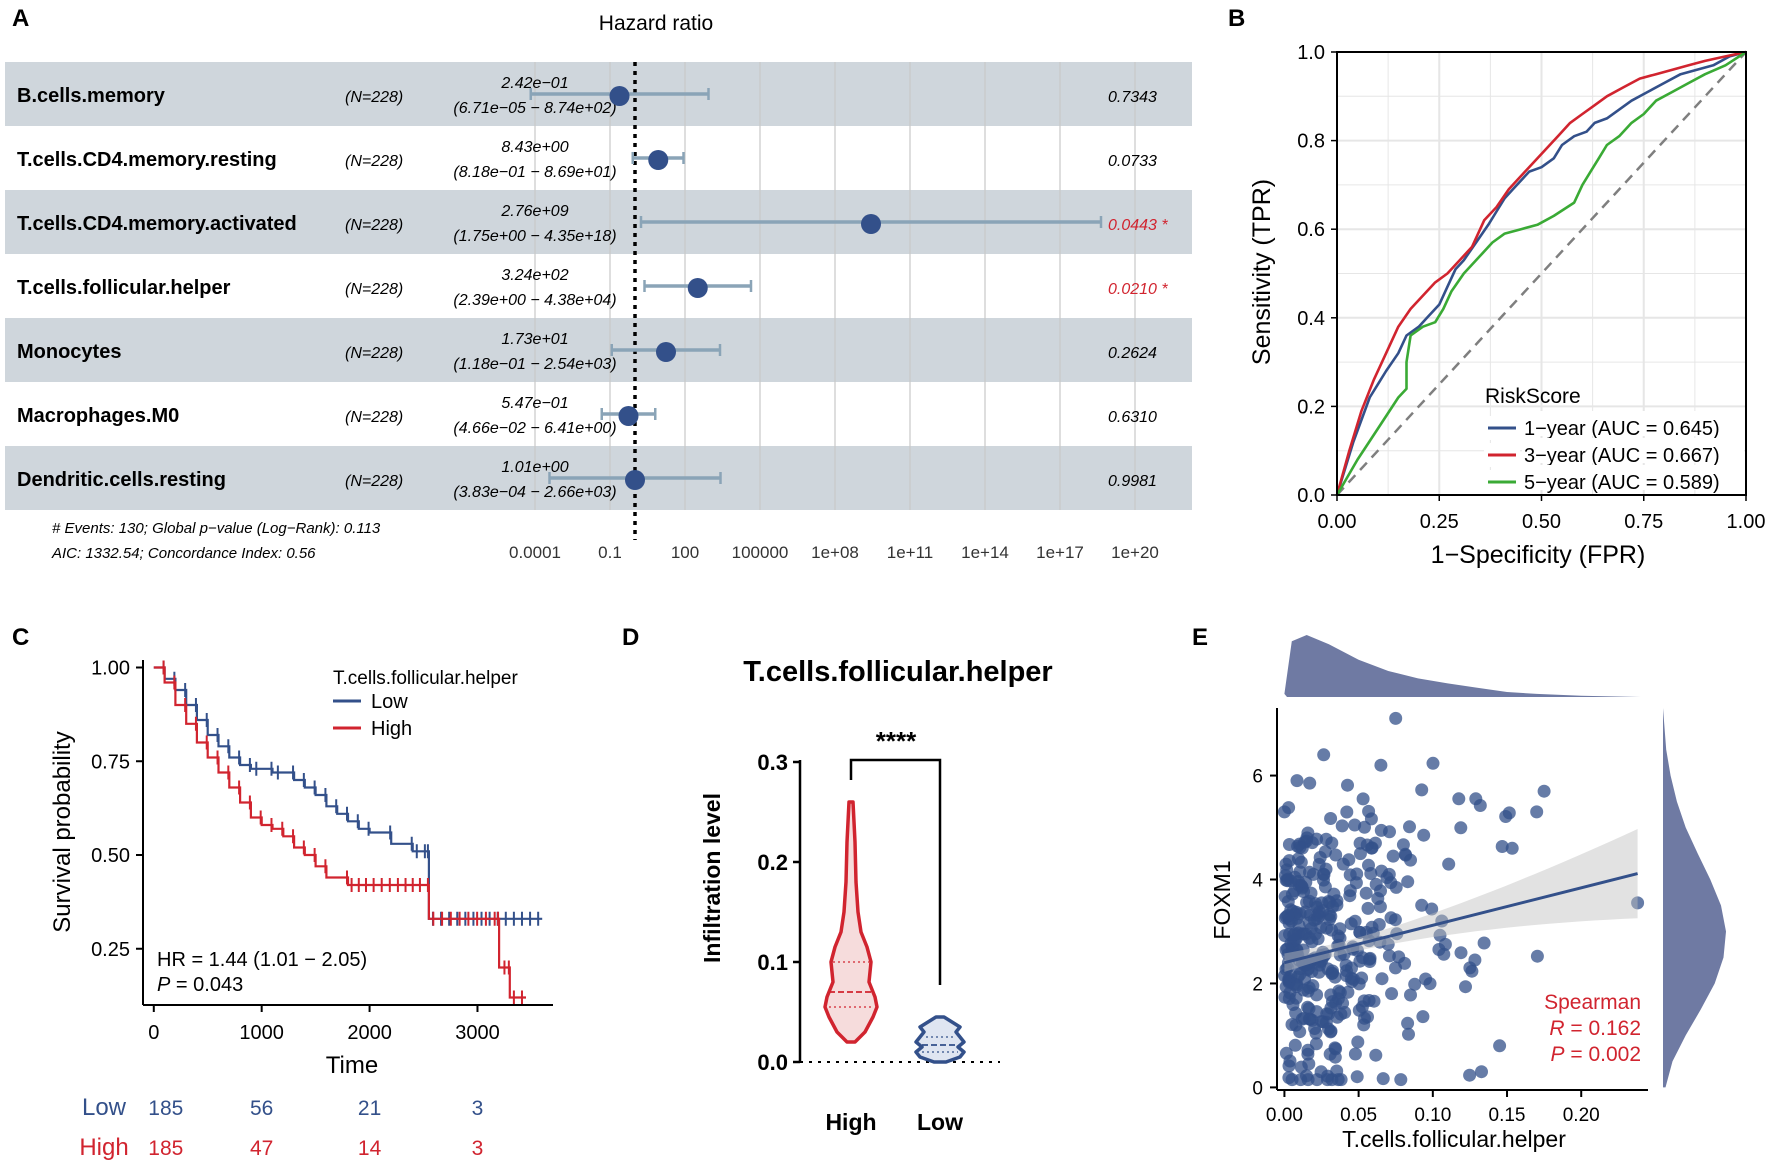  What do you see at coordinates (110, 762) in the screenshot?
I see `km-y-tick-label: 0.75` at bounding box center [110, 762].